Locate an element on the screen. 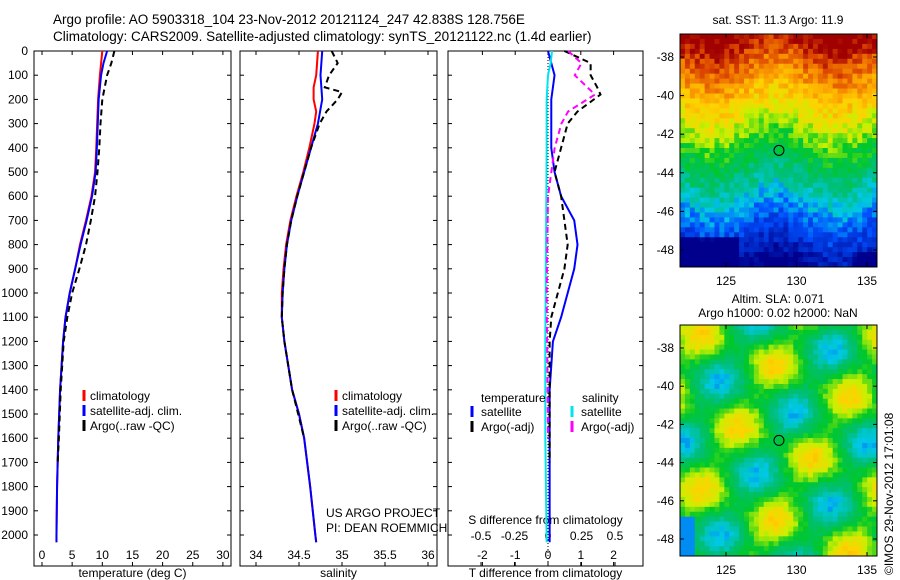 The image size is (900, 580). project-credit: US ARGO PROJECT is located at coordinates (383, 513).